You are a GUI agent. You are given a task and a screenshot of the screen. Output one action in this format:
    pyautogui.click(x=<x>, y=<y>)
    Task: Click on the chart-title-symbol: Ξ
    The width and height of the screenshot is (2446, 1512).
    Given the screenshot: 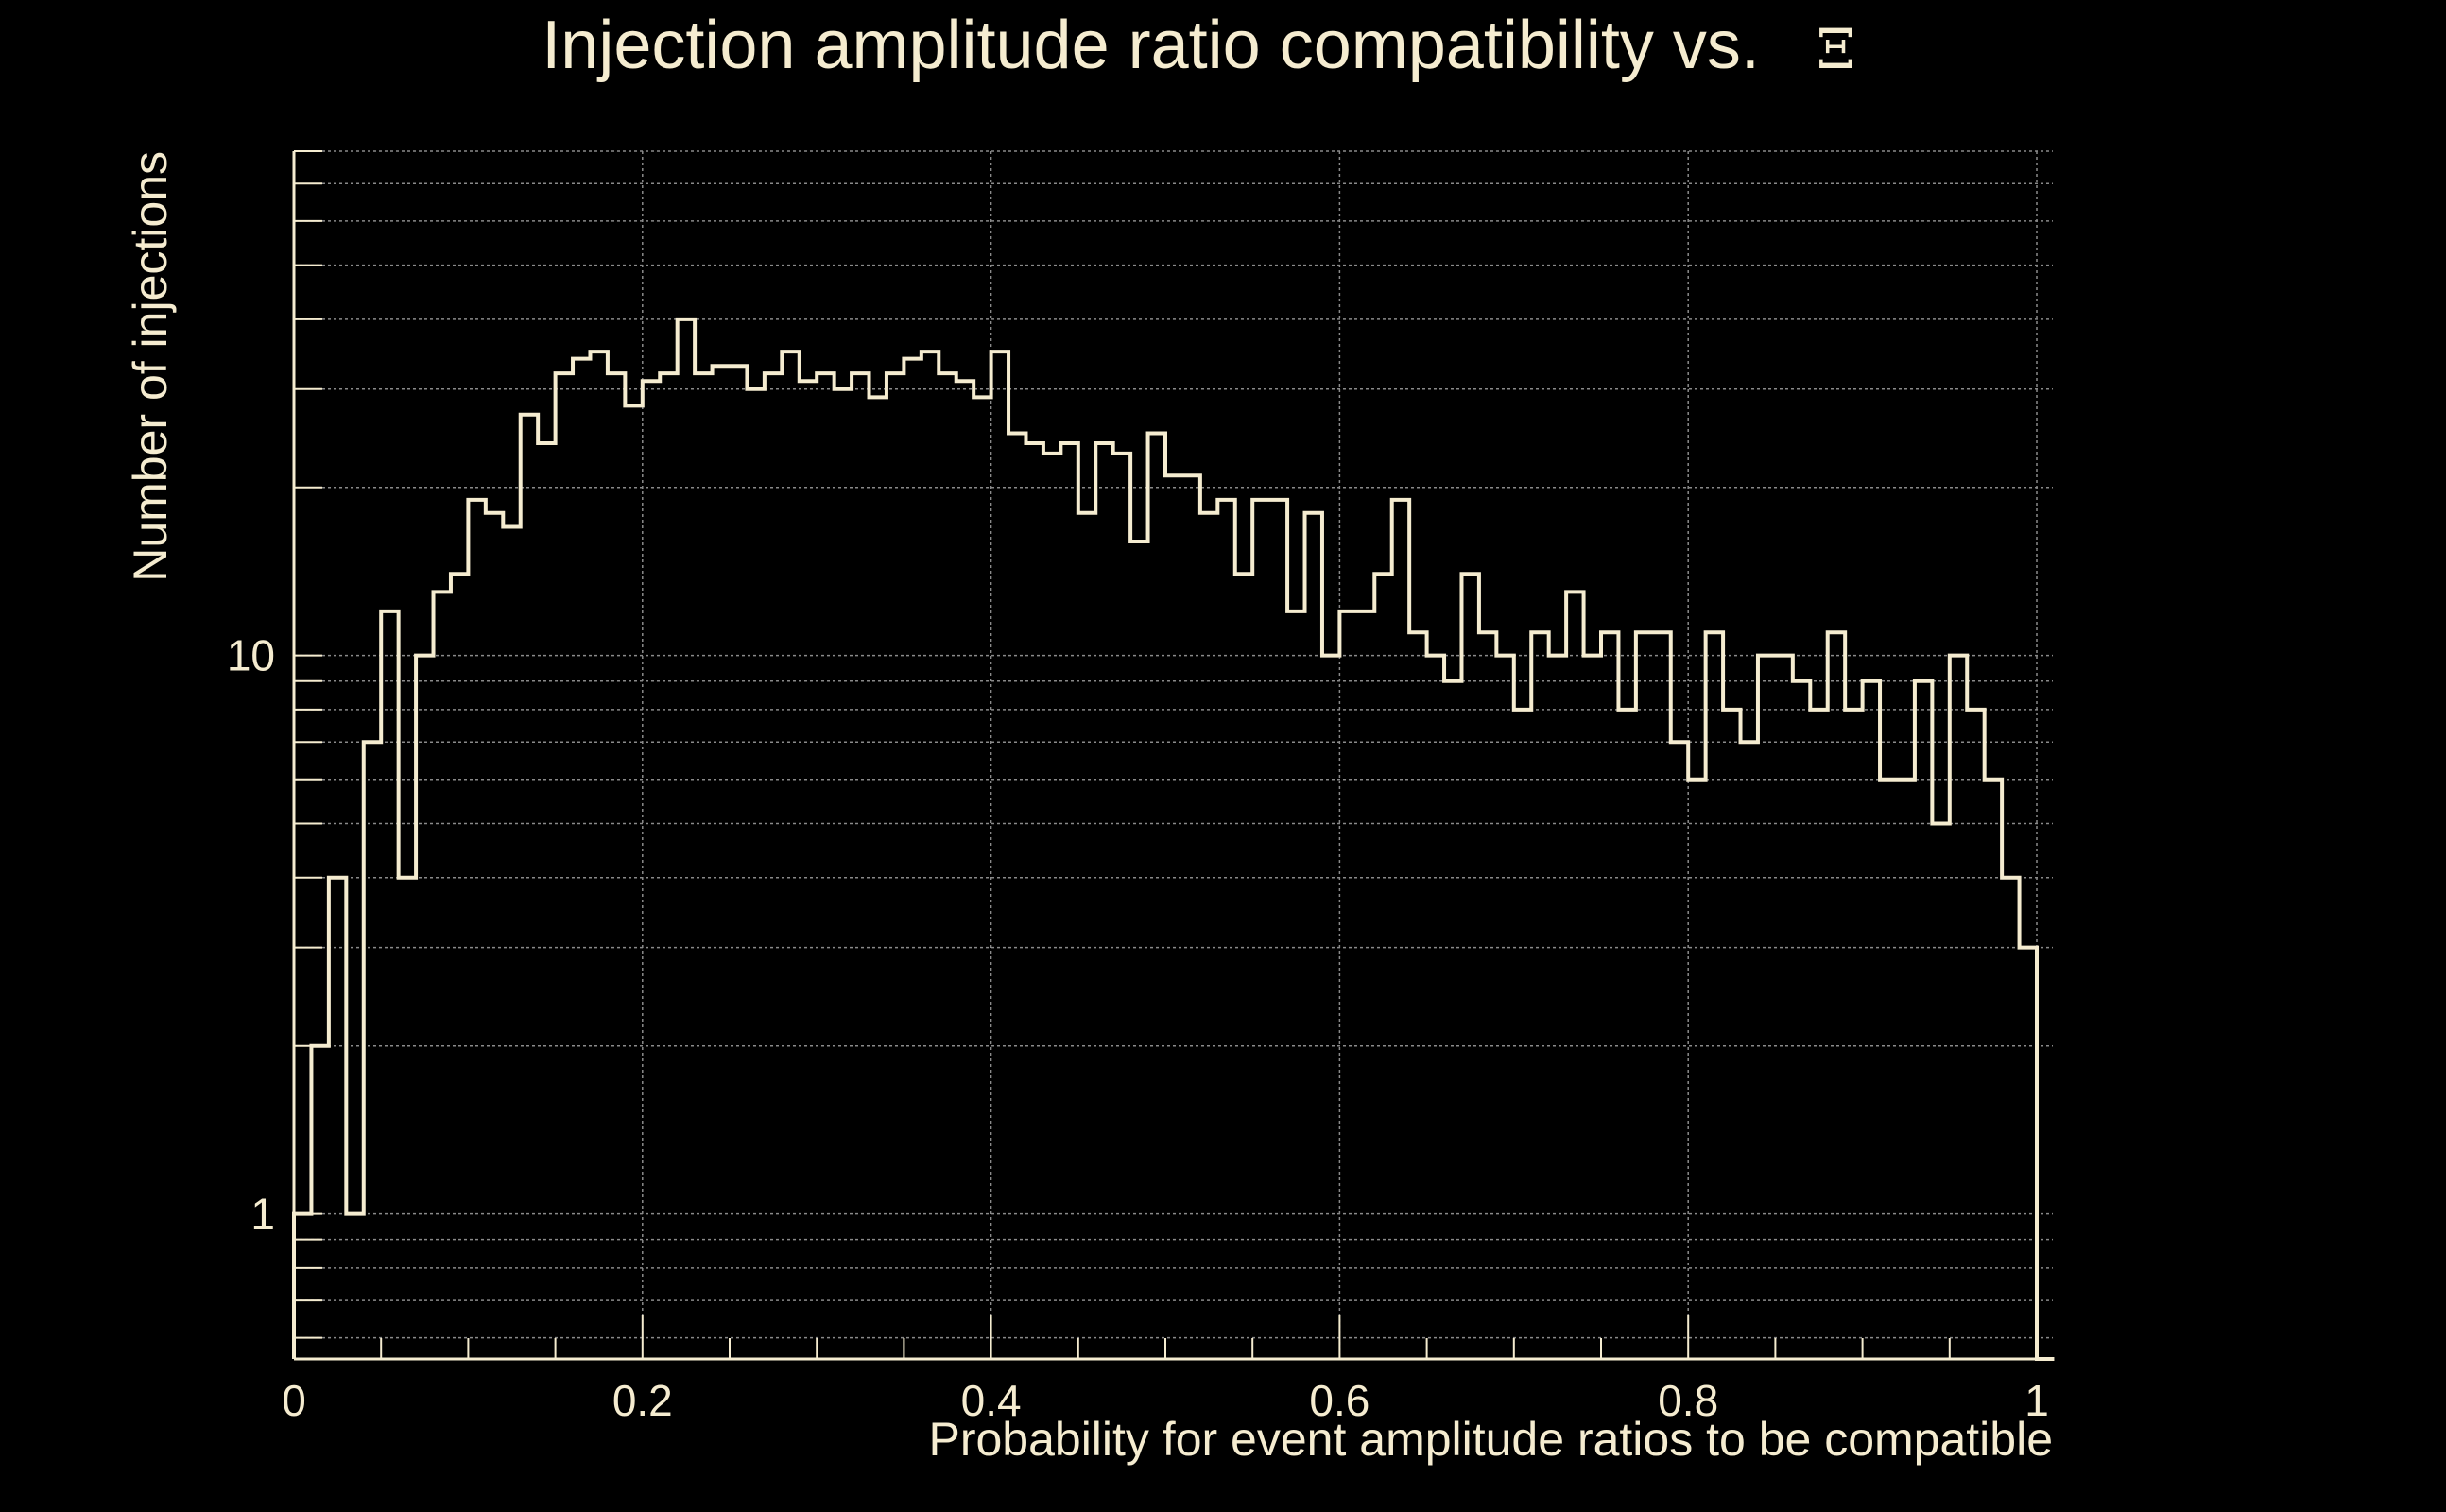 What is the action you would take?
    pyautogui.click(x=1836, y=49)
    